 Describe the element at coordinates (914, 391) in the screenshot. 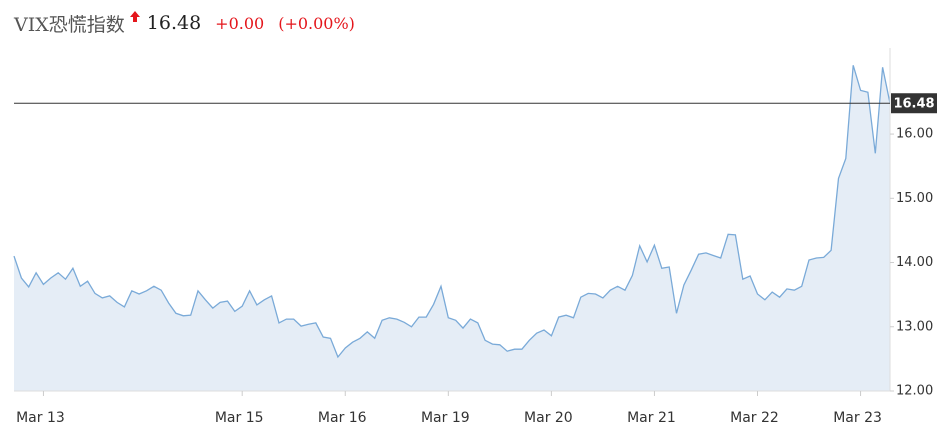

I see `y-tick-label: 12.00` at that location.